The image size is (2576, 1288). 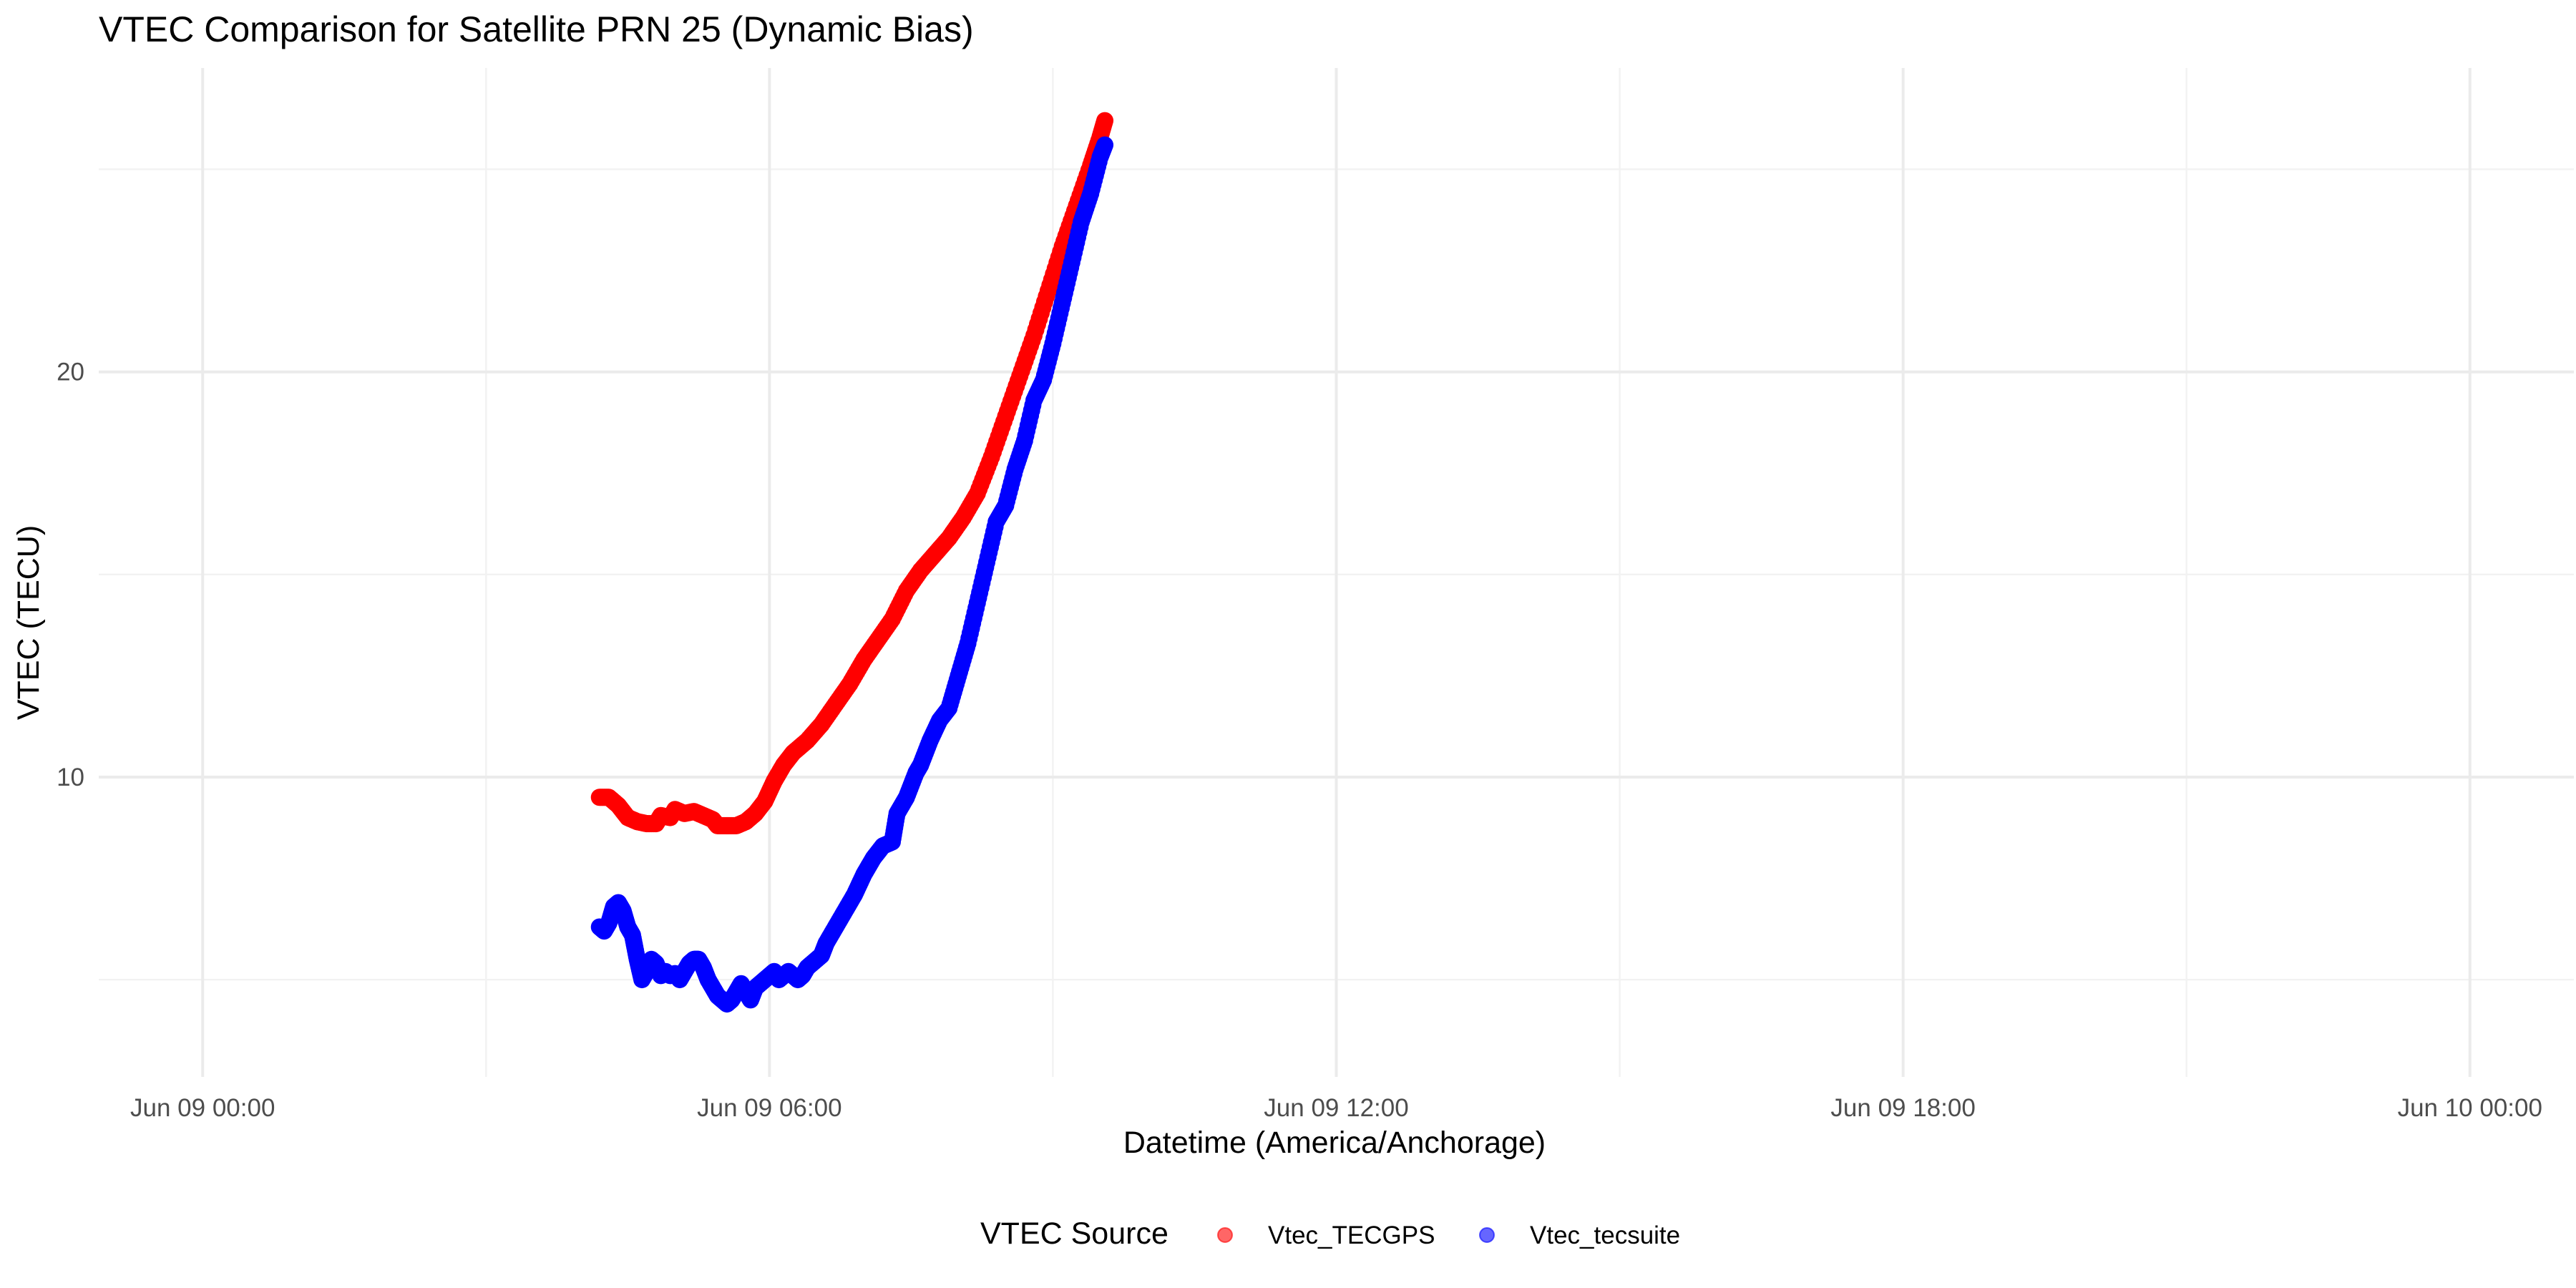 I want to click on series-vtec-tecgps, so click(x=852, y=473).